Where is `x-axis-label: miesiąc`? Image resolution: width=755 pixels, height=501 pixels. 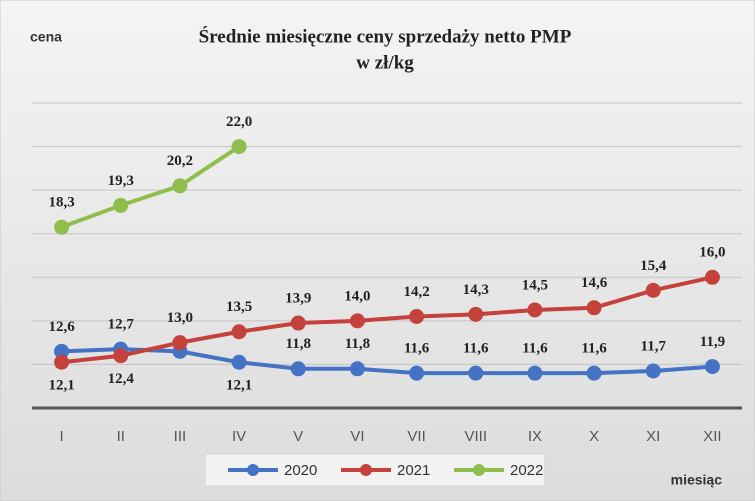 x-axis-label: miesiąc is located at coordinates (697, 480).